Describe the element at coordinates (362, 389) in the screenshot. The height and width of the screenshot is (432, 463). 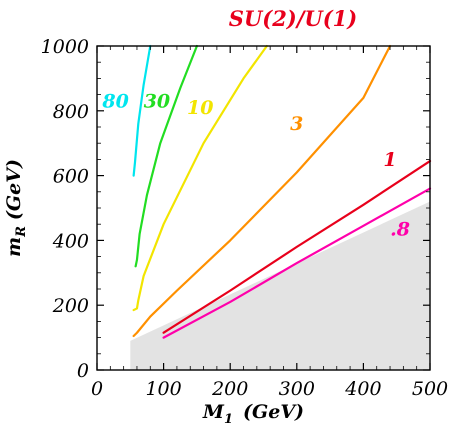
I see `x-tick-label: 400` at that location.